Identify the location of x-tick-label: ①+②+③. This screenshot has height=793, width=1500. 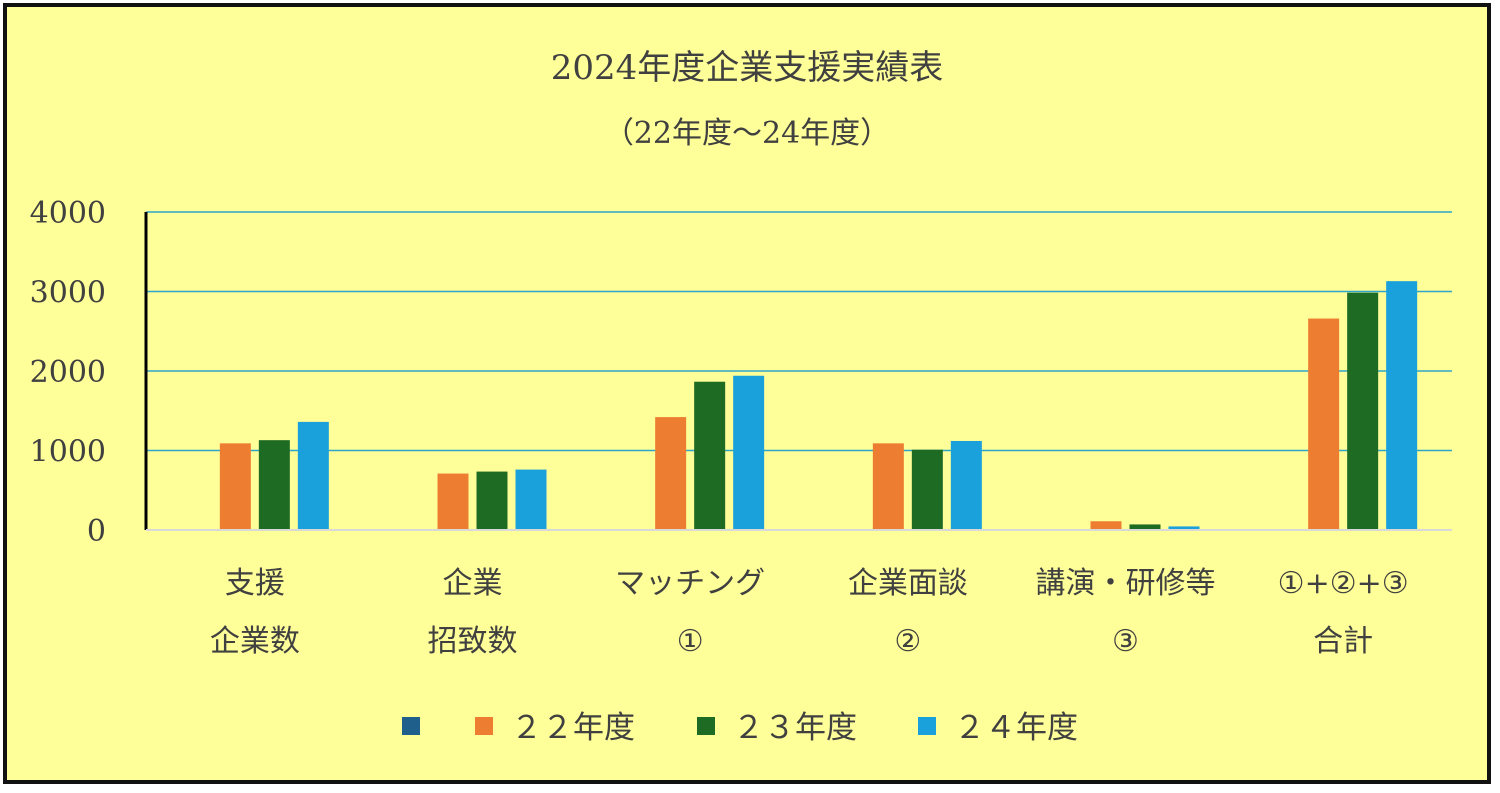
(1343, 583).